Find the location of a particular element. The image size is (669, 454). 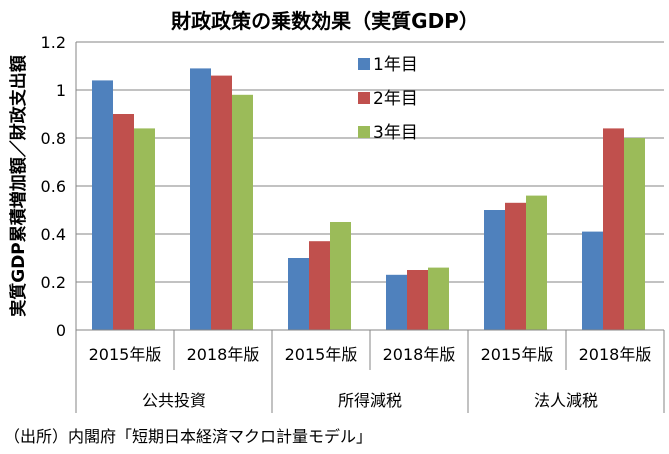

source-note: （出所）内閣府「短期日本経済マクロ計量モデル」 is located at coordinates (188, 436).